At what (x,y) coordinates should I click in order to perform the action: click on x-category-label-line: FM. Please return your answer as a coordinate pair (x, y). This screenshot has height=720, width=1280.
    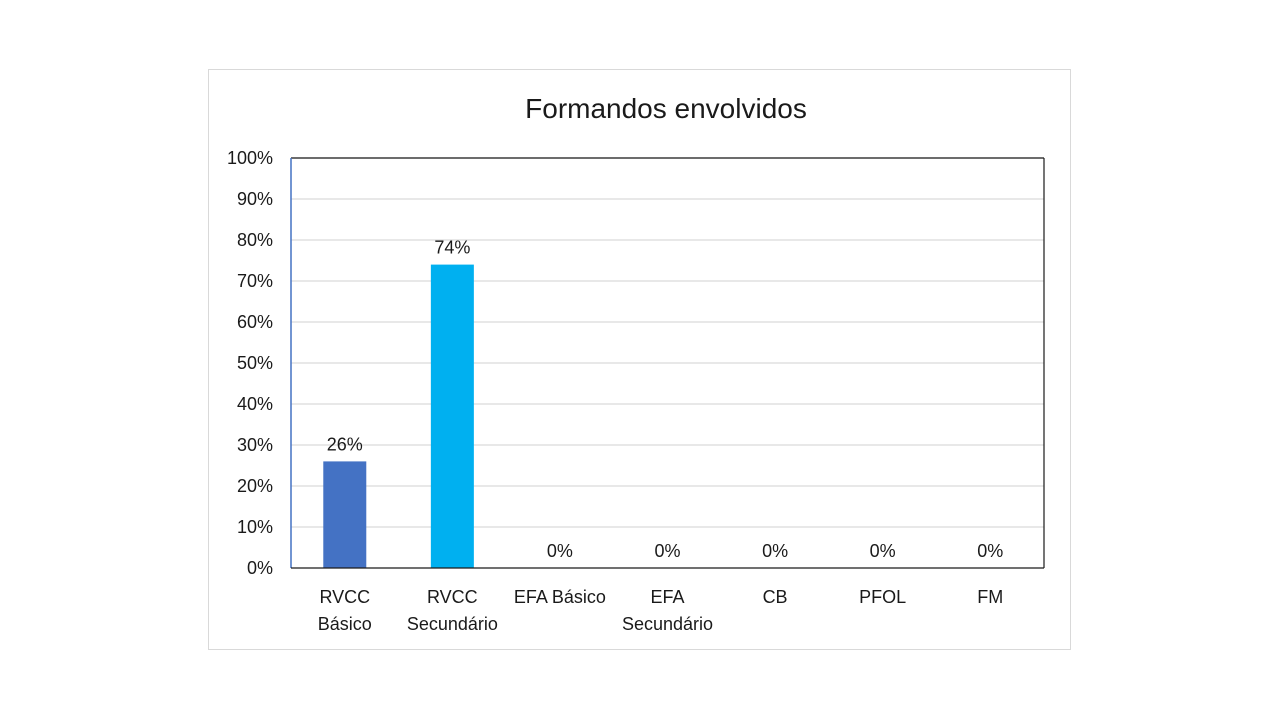
    Looking at the image, I should click on (990, 597).